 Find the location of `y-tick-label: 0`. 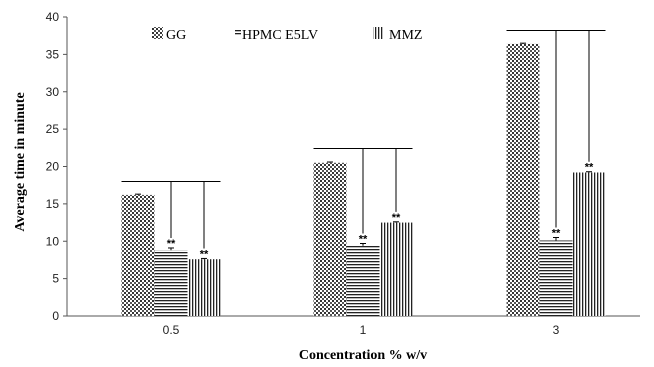

y-tick-label: 0 is located at coordinates (55, 316).